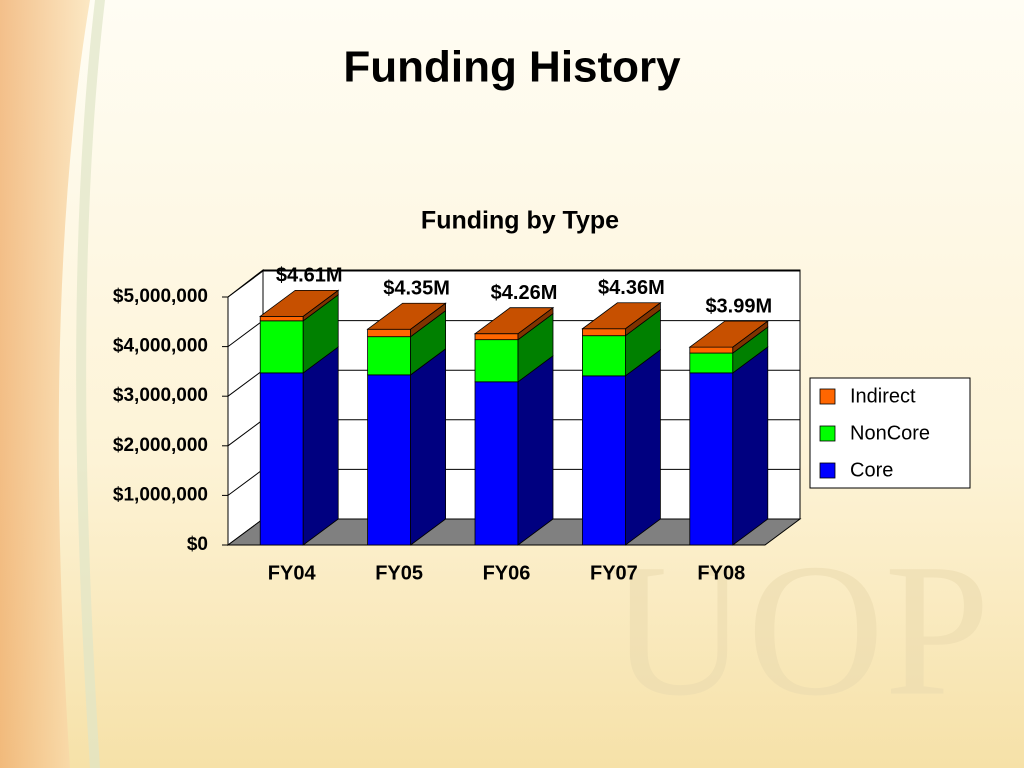 This screenshot has height=773, width=1024. I want to click on side-wall, so click(245, 407).